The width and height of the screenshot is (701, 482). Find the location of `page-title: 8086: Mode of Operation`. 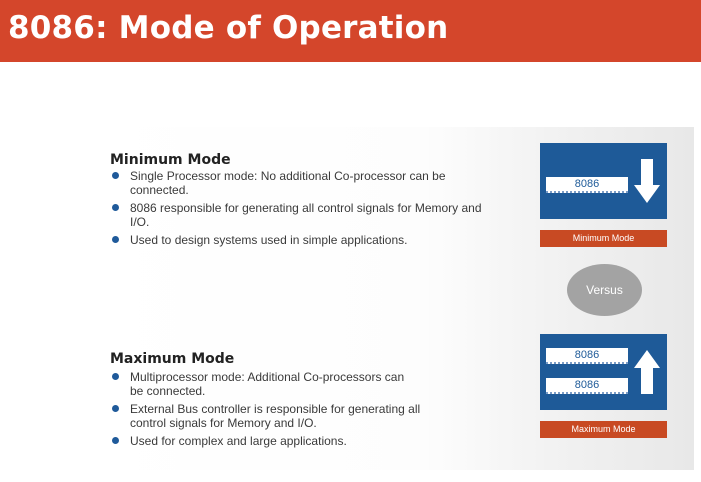

page-title: 8086: Mode of Operation is located at coordinates (228, 28).